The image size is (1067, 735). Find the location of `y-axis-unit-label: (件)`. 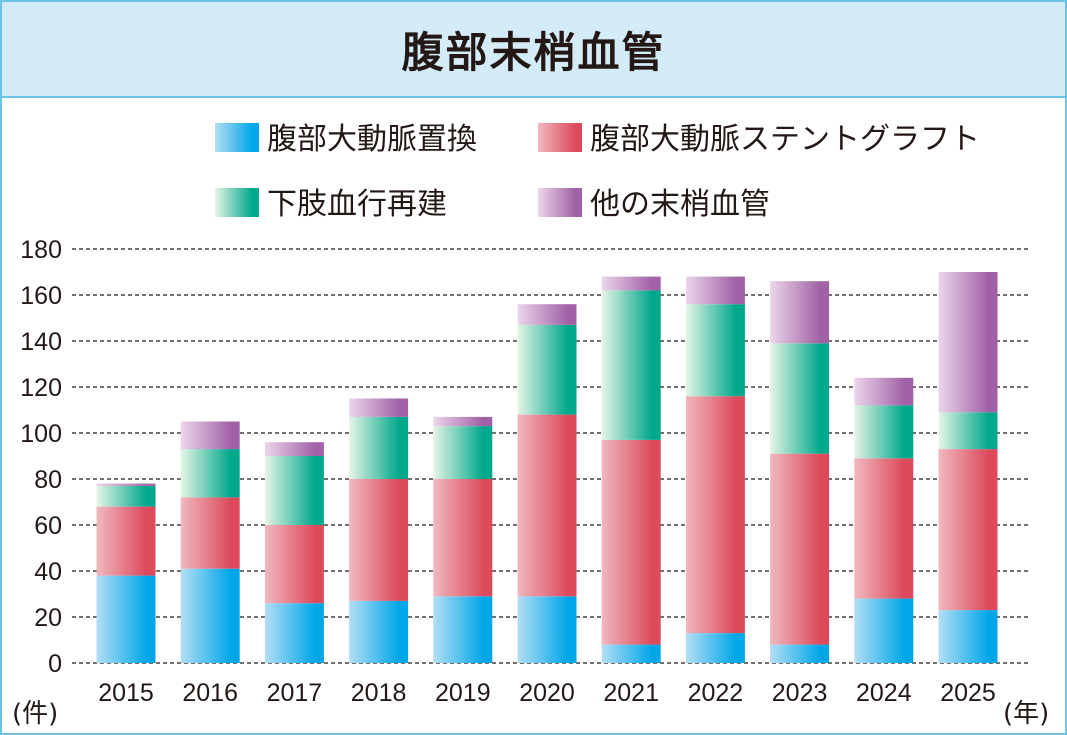

y-axis-unit-label: (件) is located at coordinates (35, 714).